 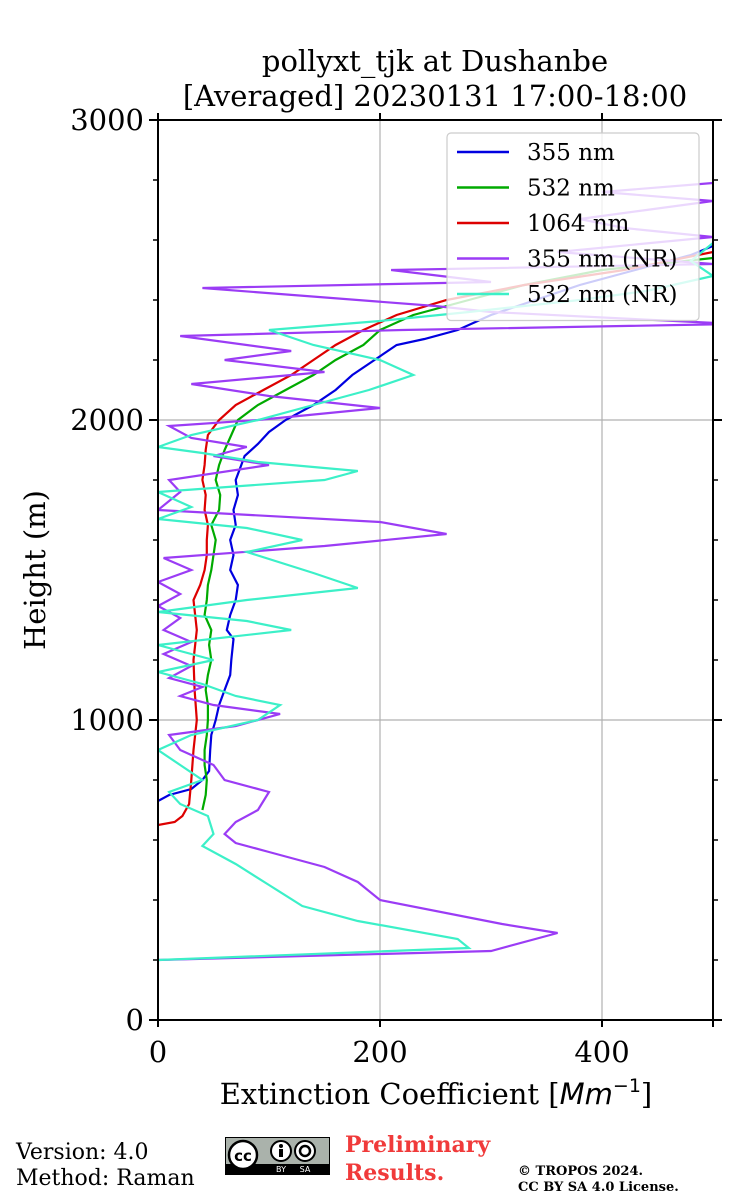 What do you see at coordinates (243, 1156) in the screenshot?
I see `cc-icon: cc` at bounding box center [243, 1156].